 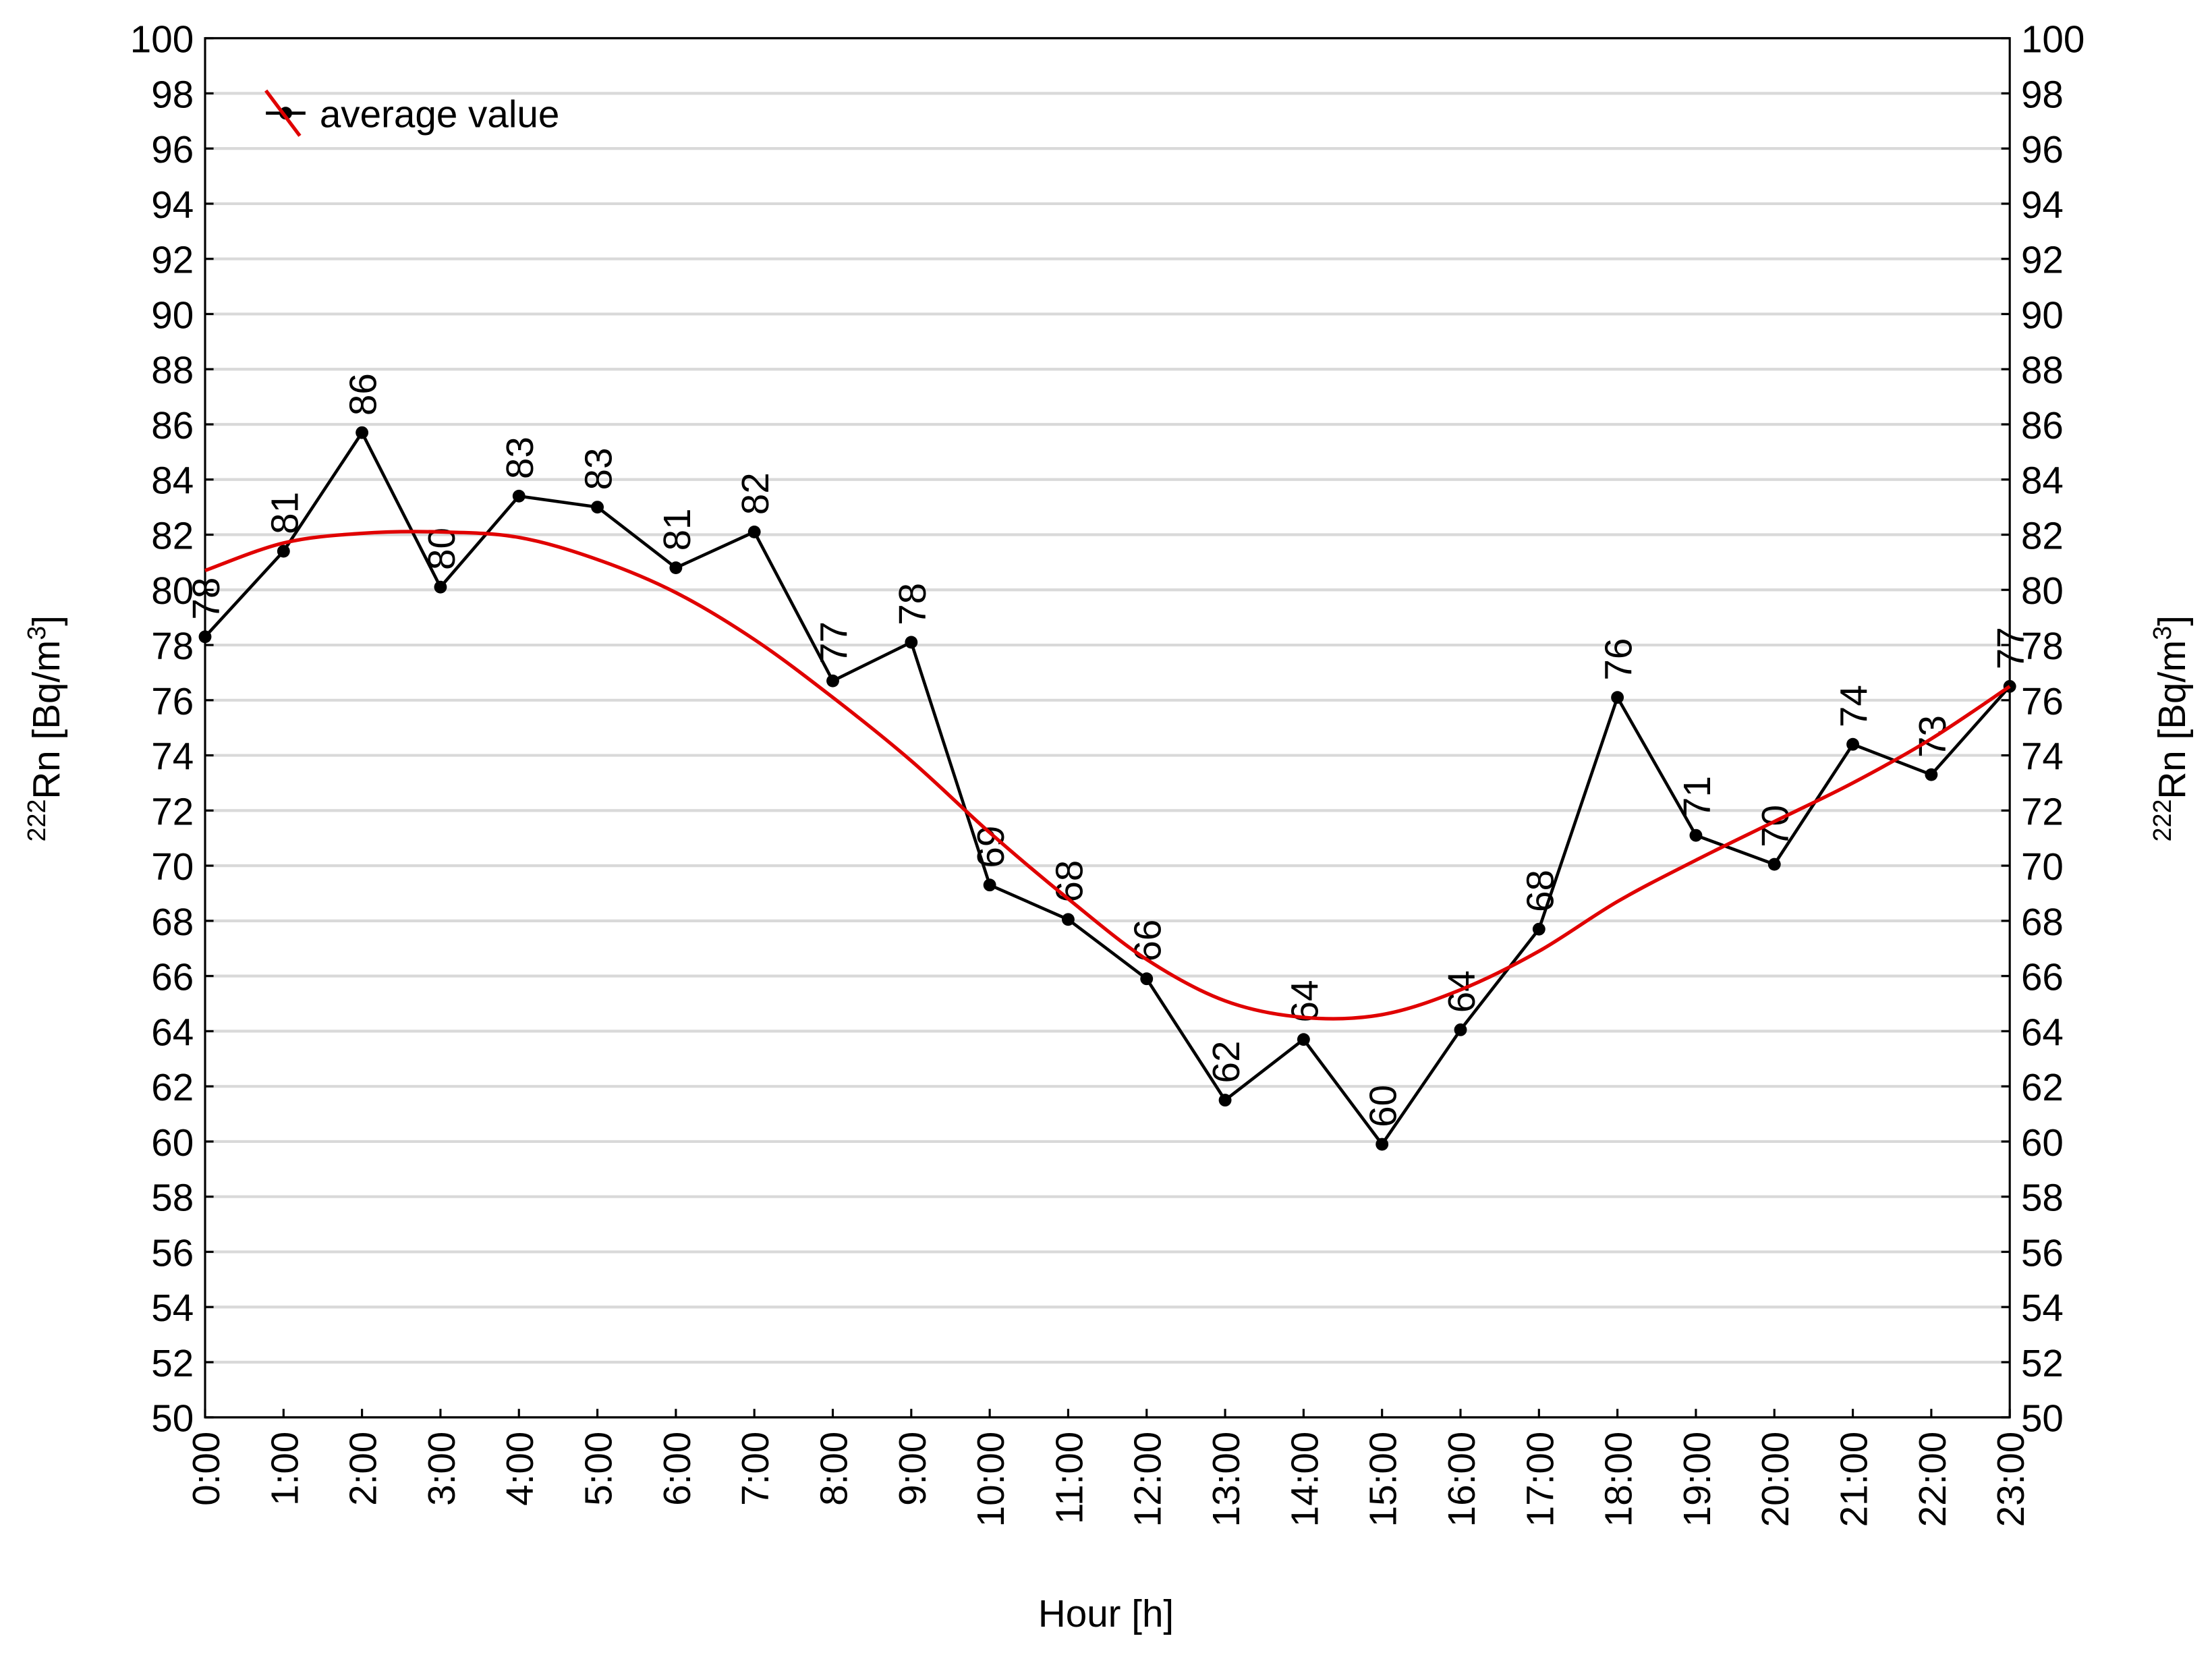 What do you see at coordinates (172, 205) in the screenshot?
I see `y-tick-label: 94` at bounding box center [172, 205].